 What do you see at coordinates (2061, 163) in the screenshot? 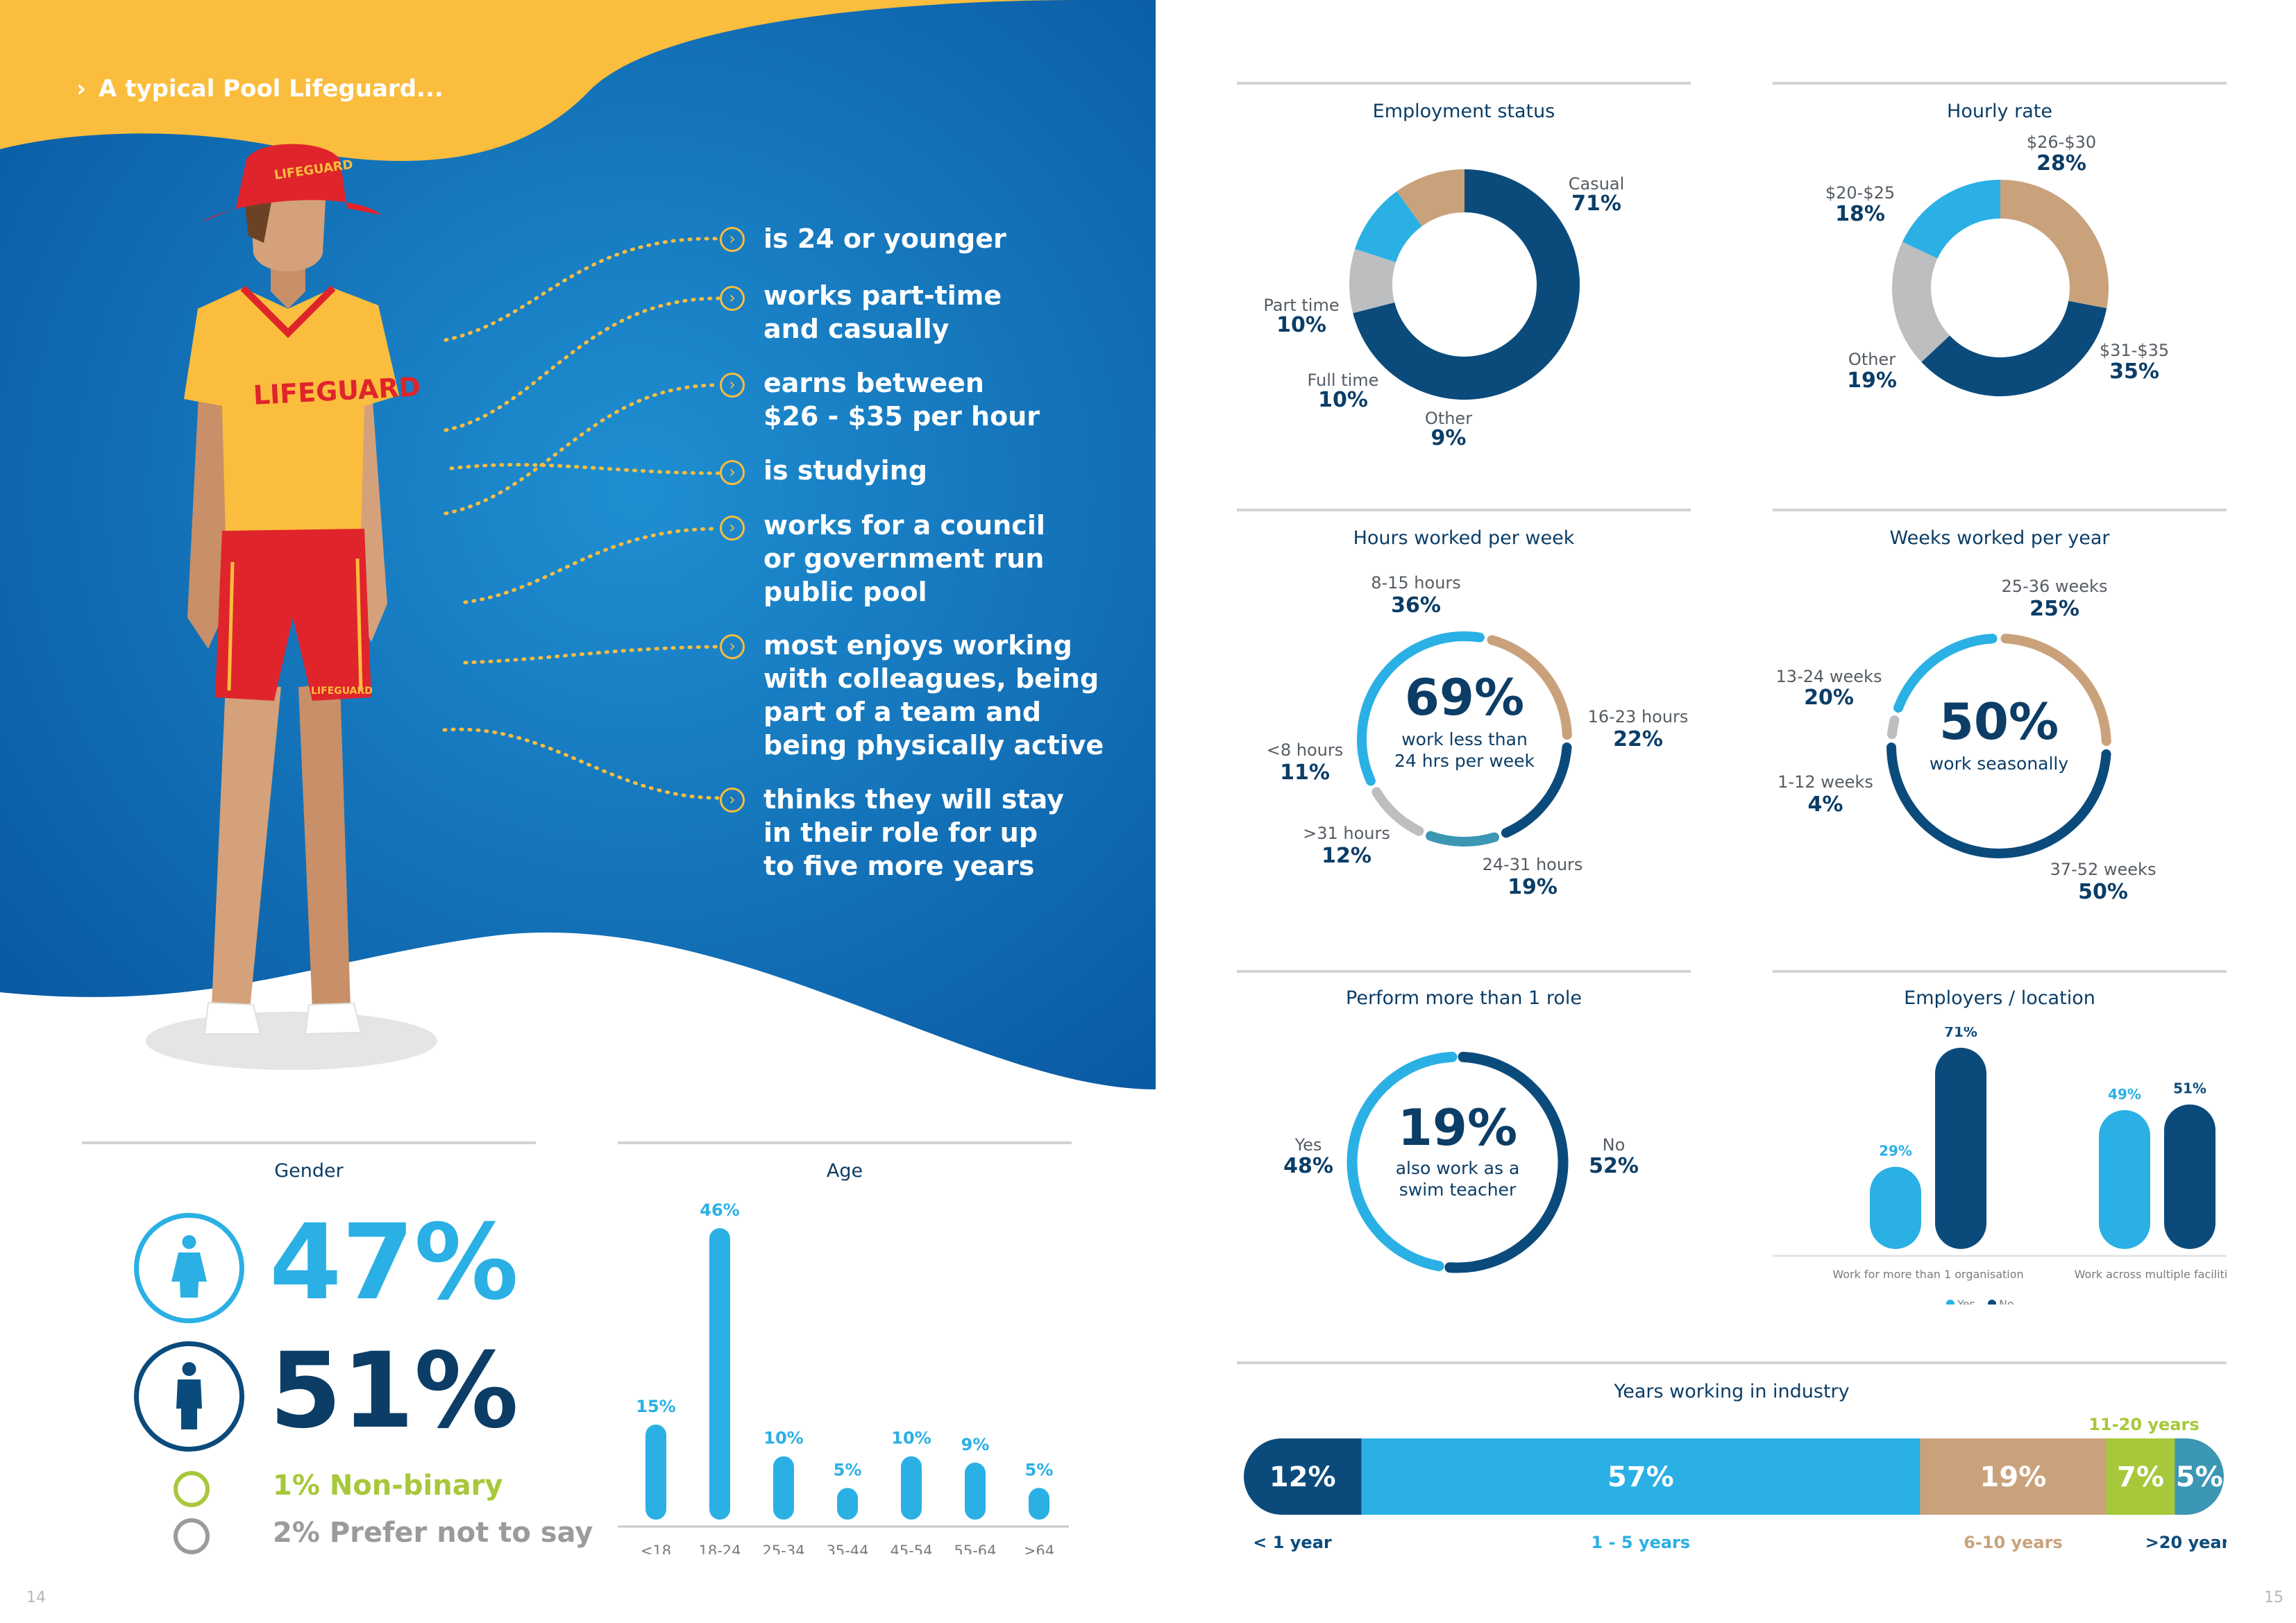
I see `value-26-30: 28%` at bounding box center [2061, 163].